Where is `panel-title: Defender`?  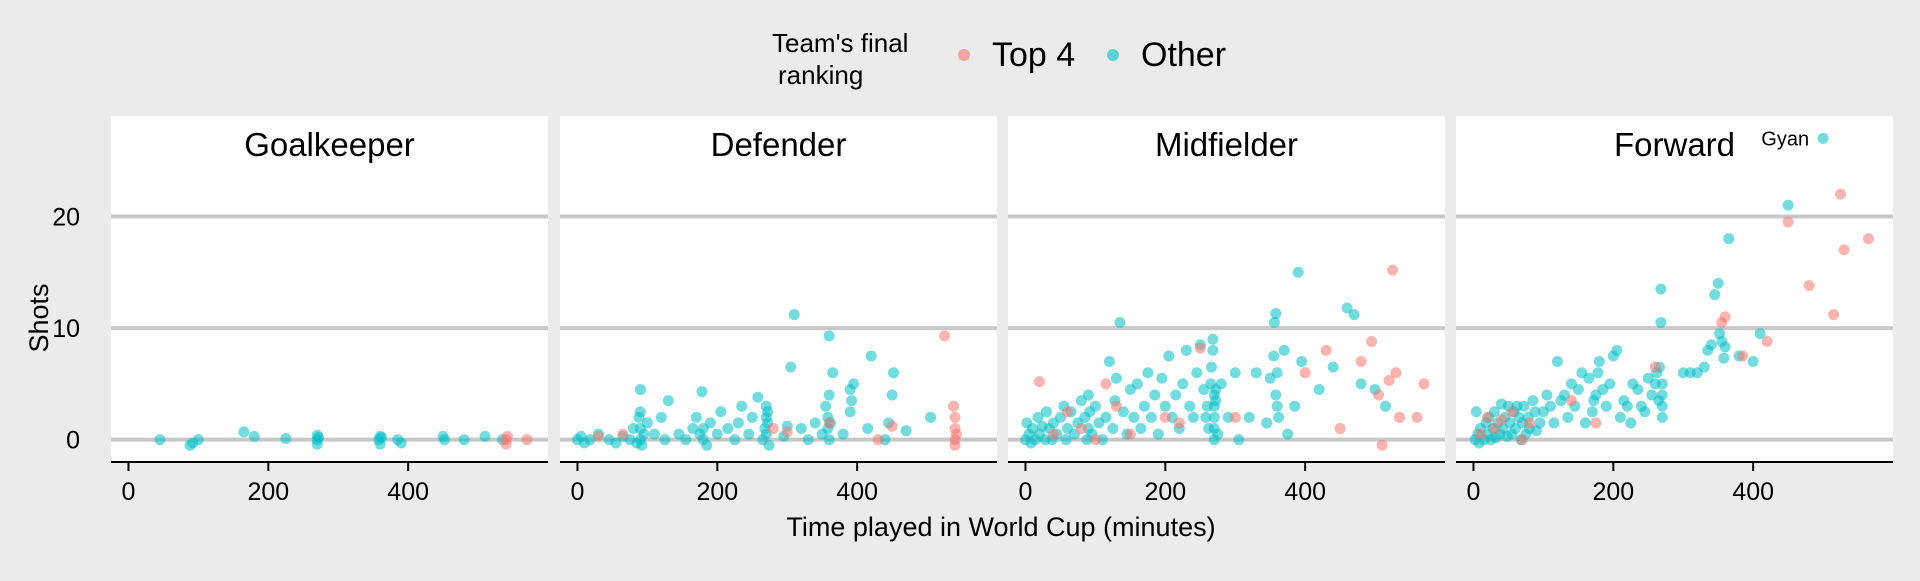
panel-title: Defender is located at coordinates (779, 144).